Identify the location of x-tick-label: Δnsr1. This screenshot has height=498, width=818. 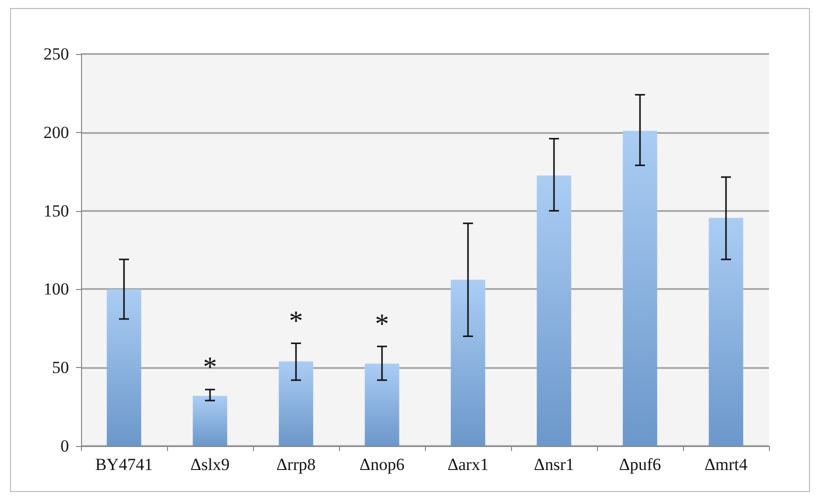
(554, 464).